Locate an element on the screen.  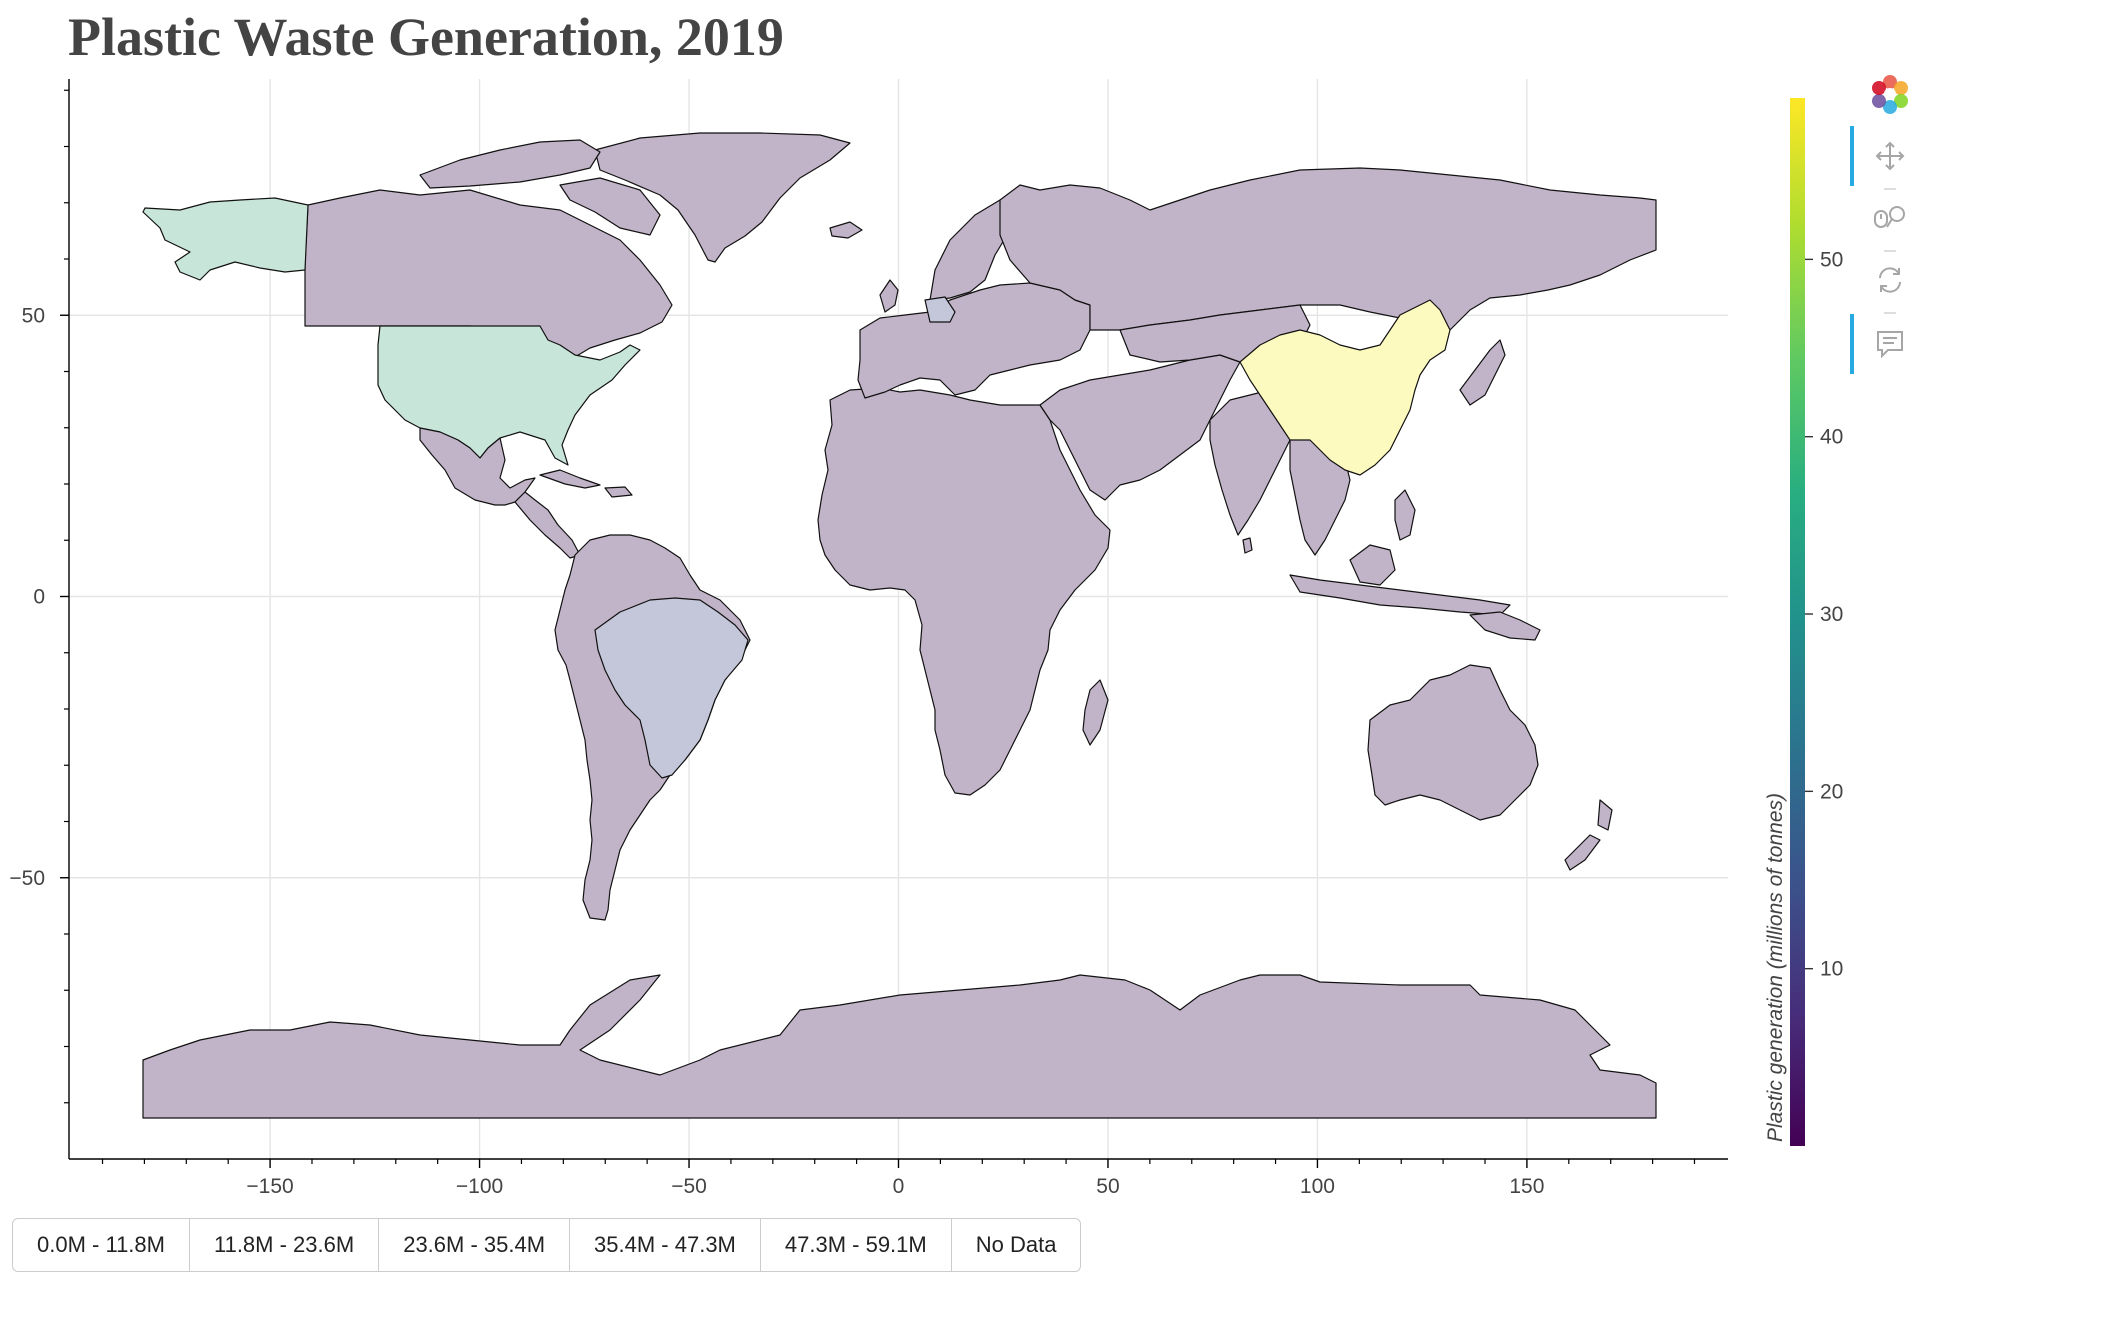
colorbar-tick-label: 40 is located at coordinates (1831, 437).